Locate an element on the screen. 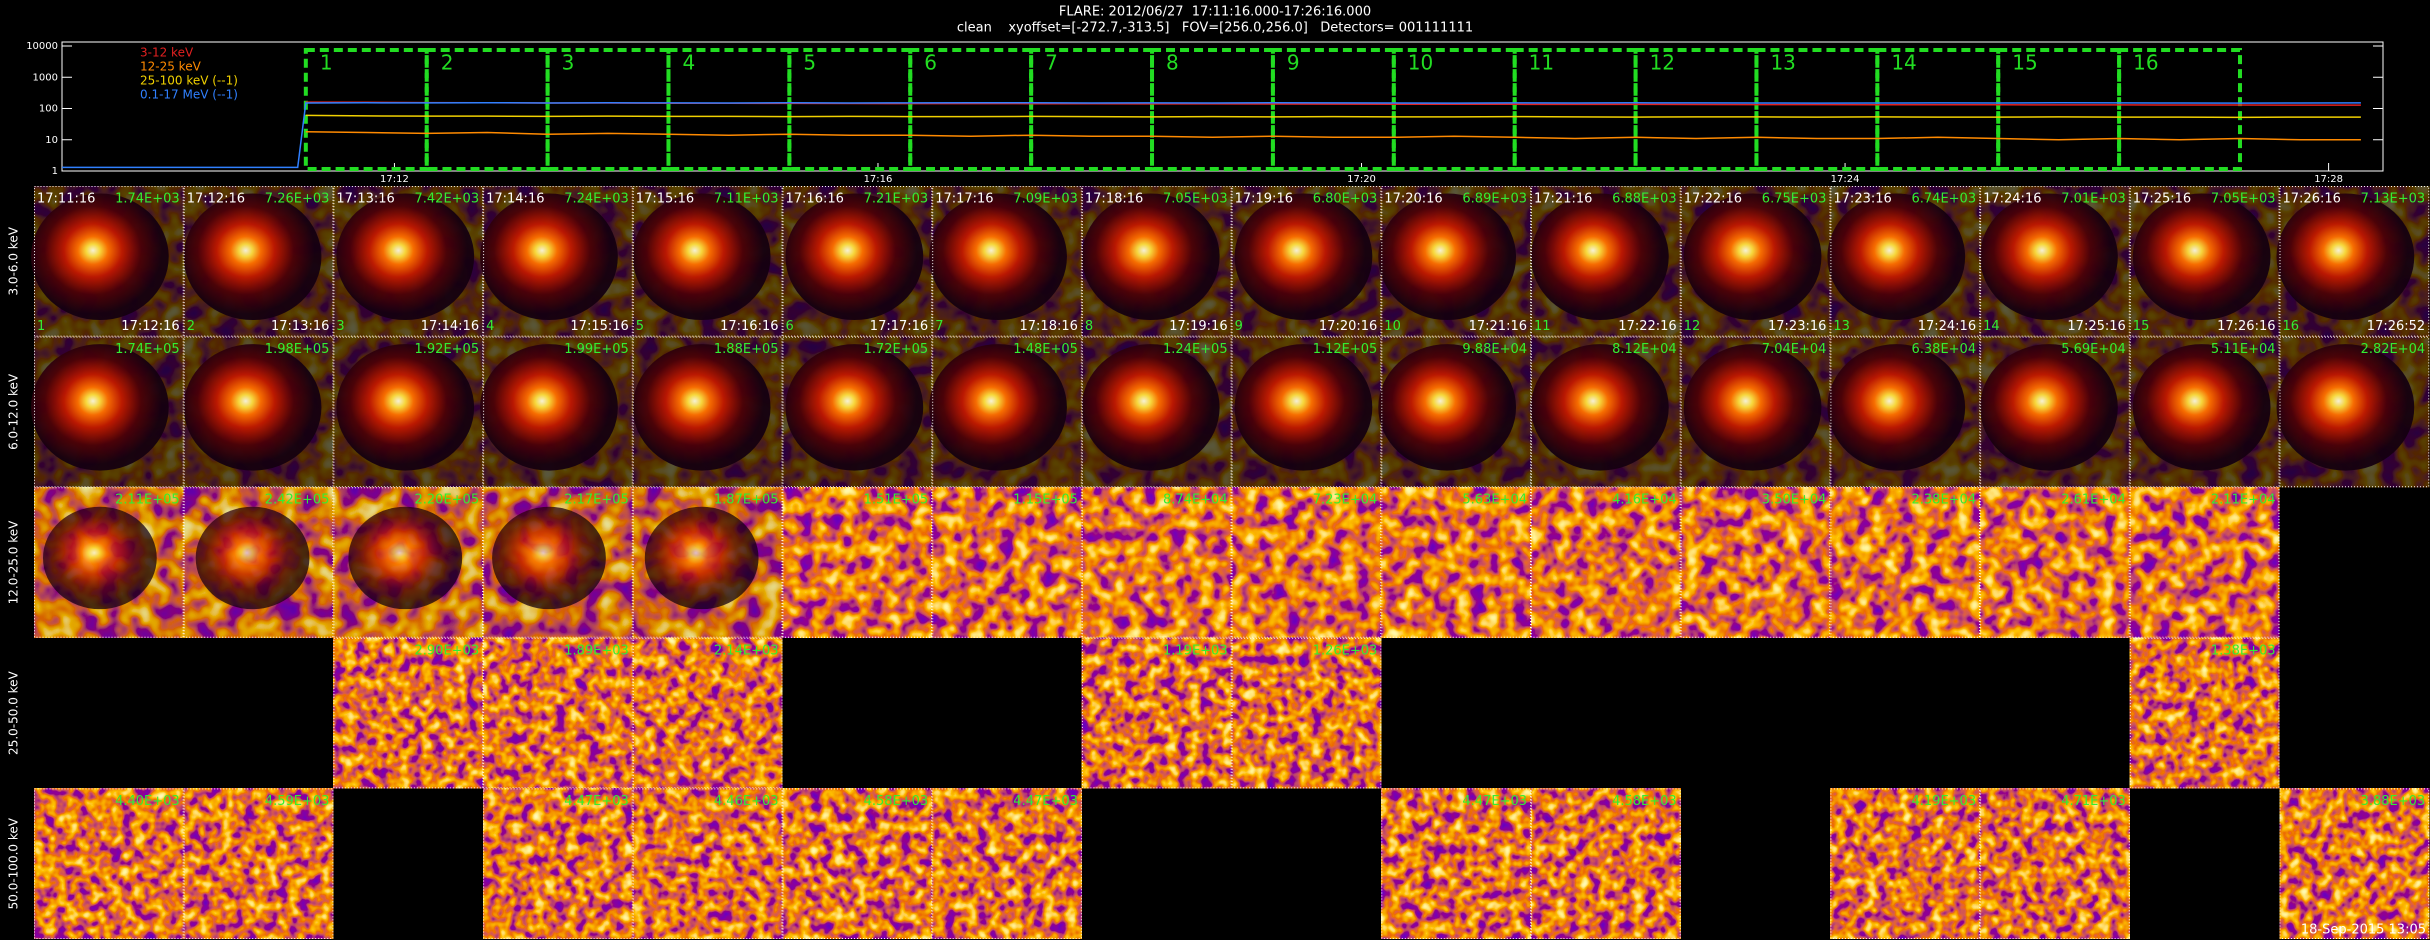 This screenshot has height=940, width=2430. image-panel: 5.69E+04 is located at coordinates (2055, 412).